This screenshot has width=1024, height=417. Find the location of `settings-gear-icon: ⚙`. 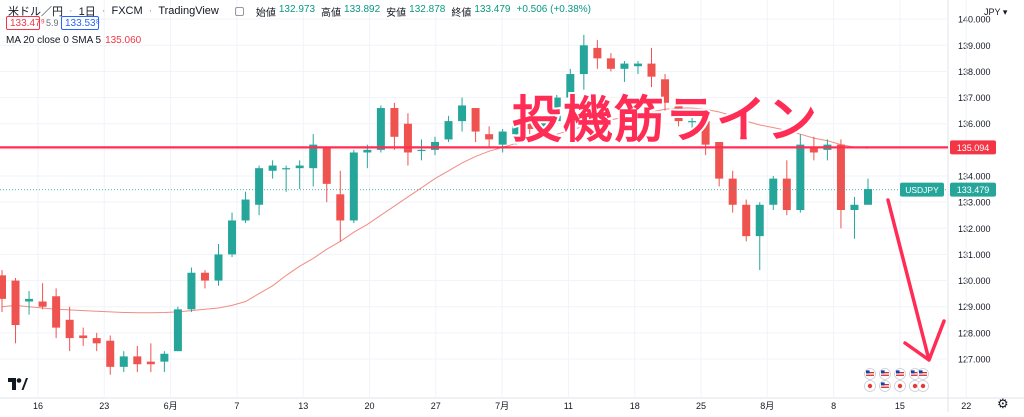

settings-gear-icon: ⚙ is located at coordinates (1003, 403).